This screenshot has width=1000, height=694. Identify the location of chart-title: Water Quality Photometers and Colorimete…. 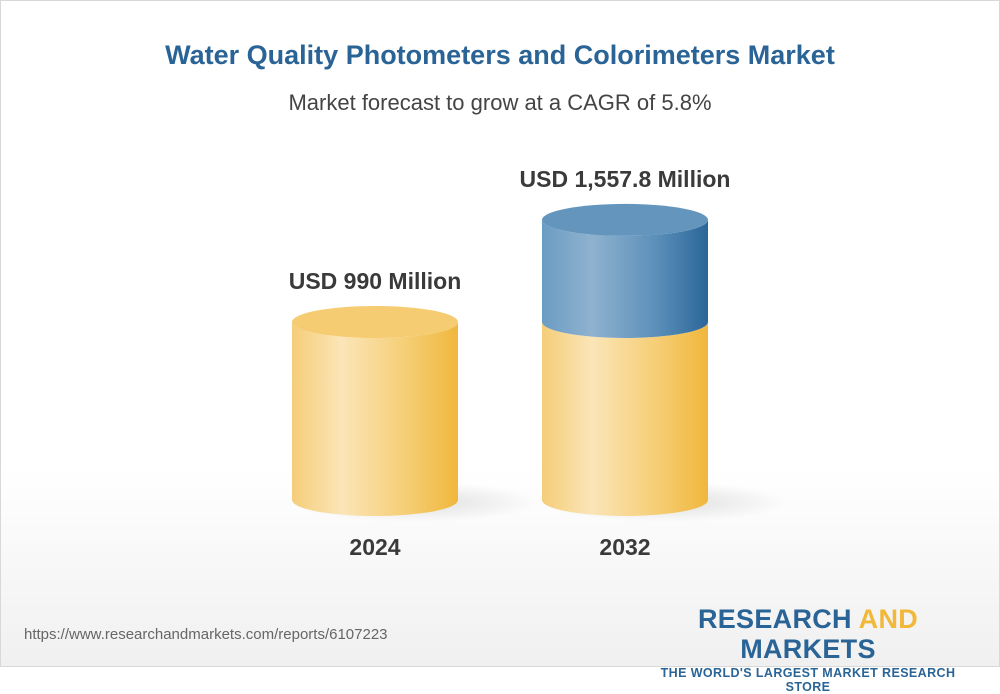
(500, 55).